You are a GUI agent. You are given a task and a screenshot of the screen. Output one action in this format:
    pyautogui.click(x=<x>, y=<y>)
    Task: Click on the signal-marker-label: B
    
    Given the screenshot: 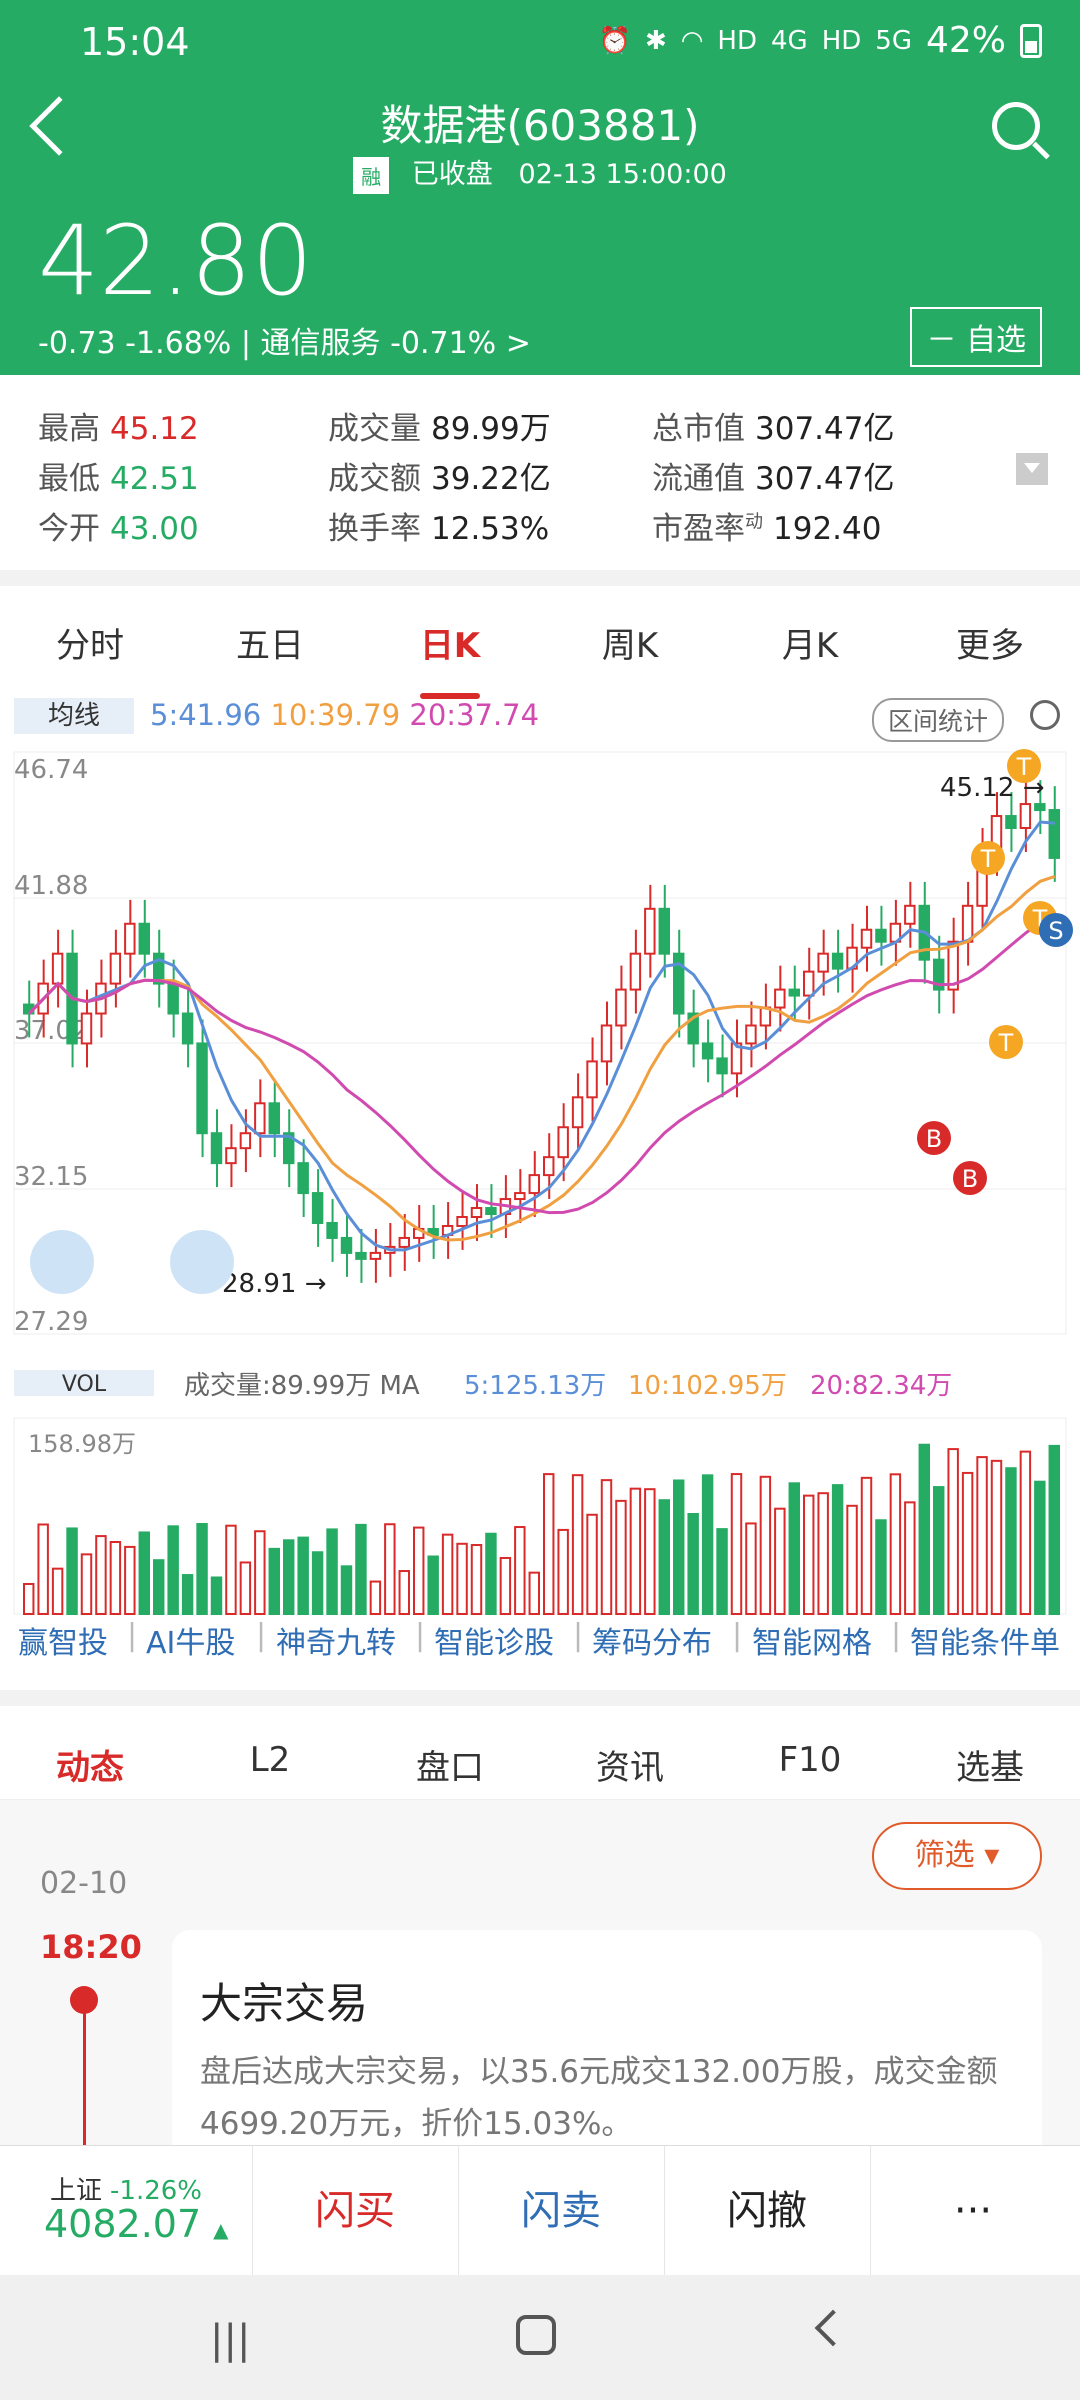 What is the action you would take?
    pyautogui.click(x=970, y=1179)
    